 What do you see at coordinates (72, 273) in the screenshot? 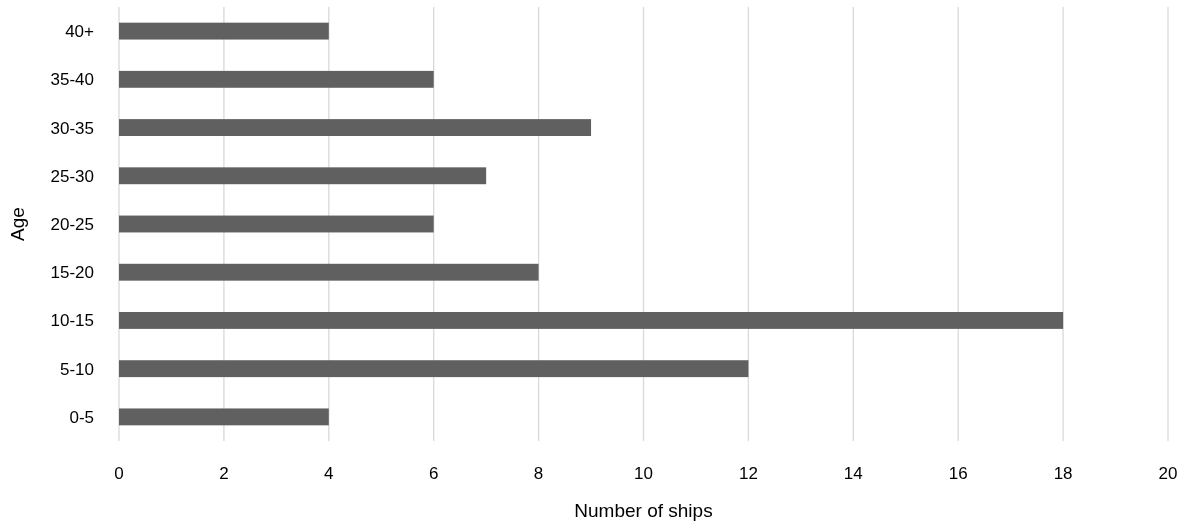
I see `y-tick-label: 15-20` at bounding box center [72, 273].